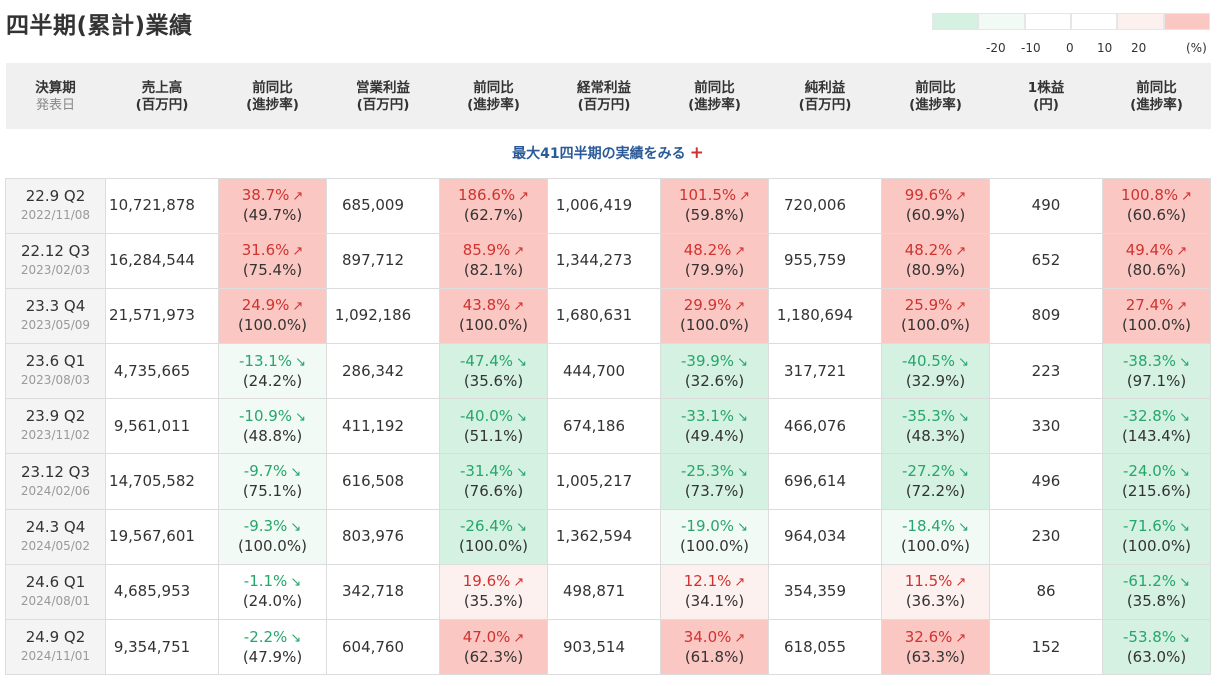  Describe the element at coordinates (604, 592) in the screenshot. I see `ordinary-profit-cell: 498,871` at that location.